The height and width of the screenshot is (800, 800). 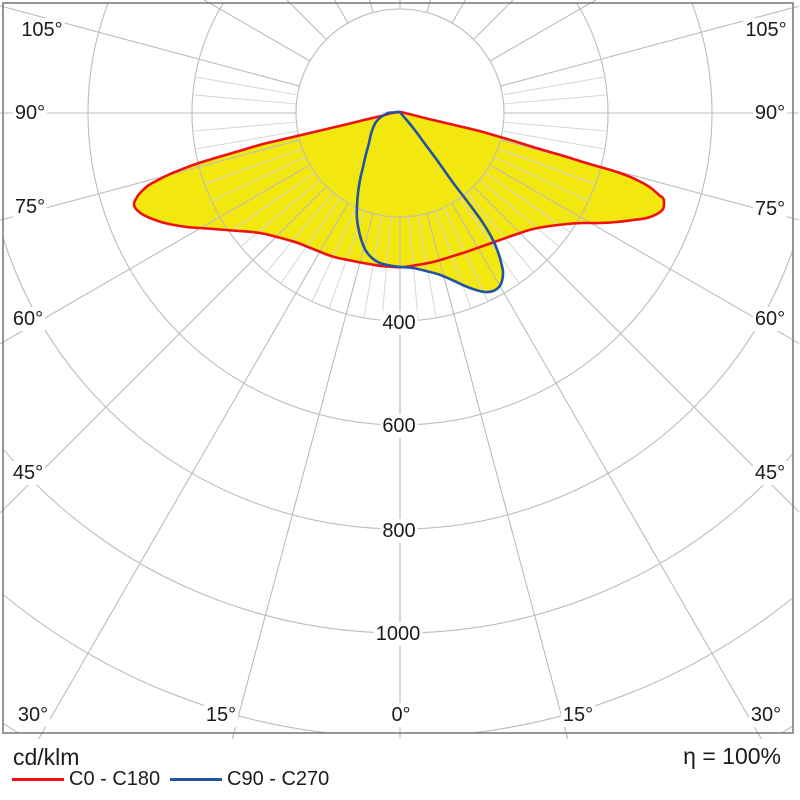 I want to click on ring-label: 1000, so click(x=398, y=634).